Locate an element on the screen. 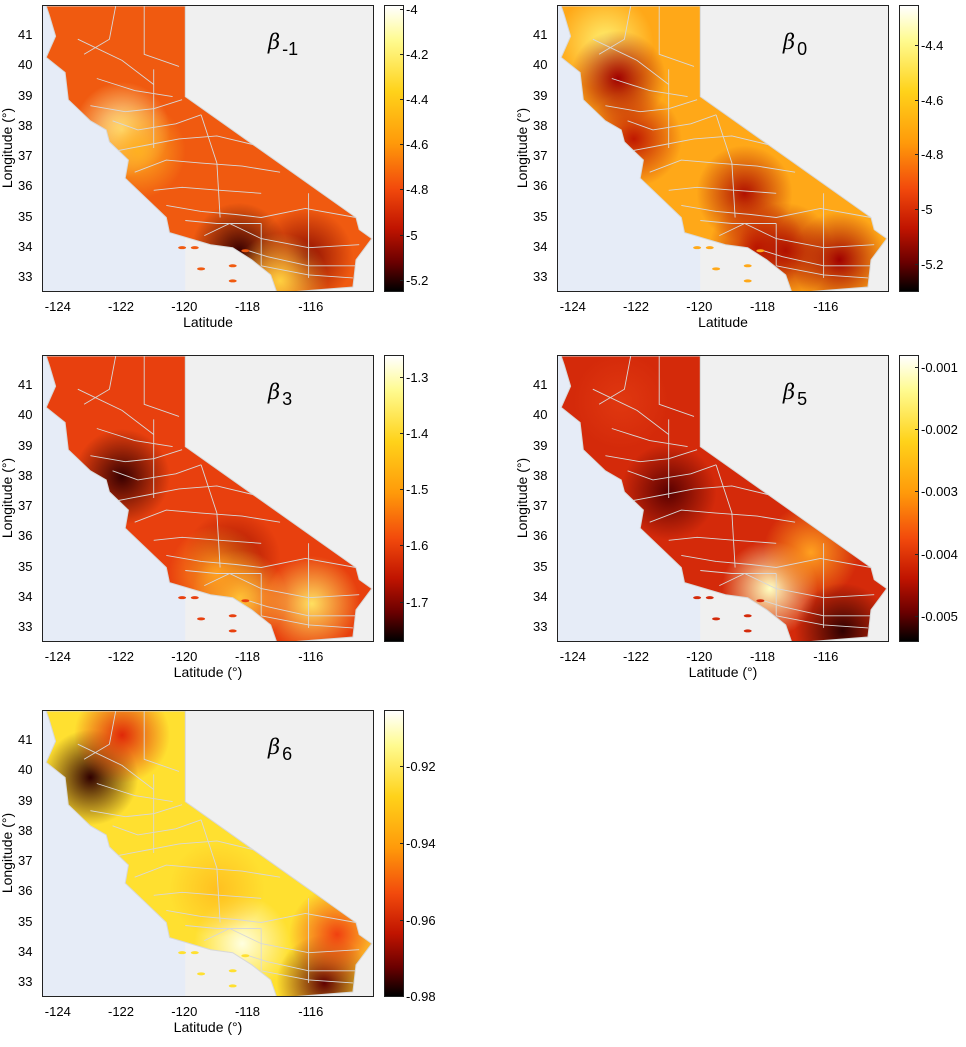 This screenshot has width=966, height=1047. y-axis-label: Longitude (°) is located at coordinates (7, 498).